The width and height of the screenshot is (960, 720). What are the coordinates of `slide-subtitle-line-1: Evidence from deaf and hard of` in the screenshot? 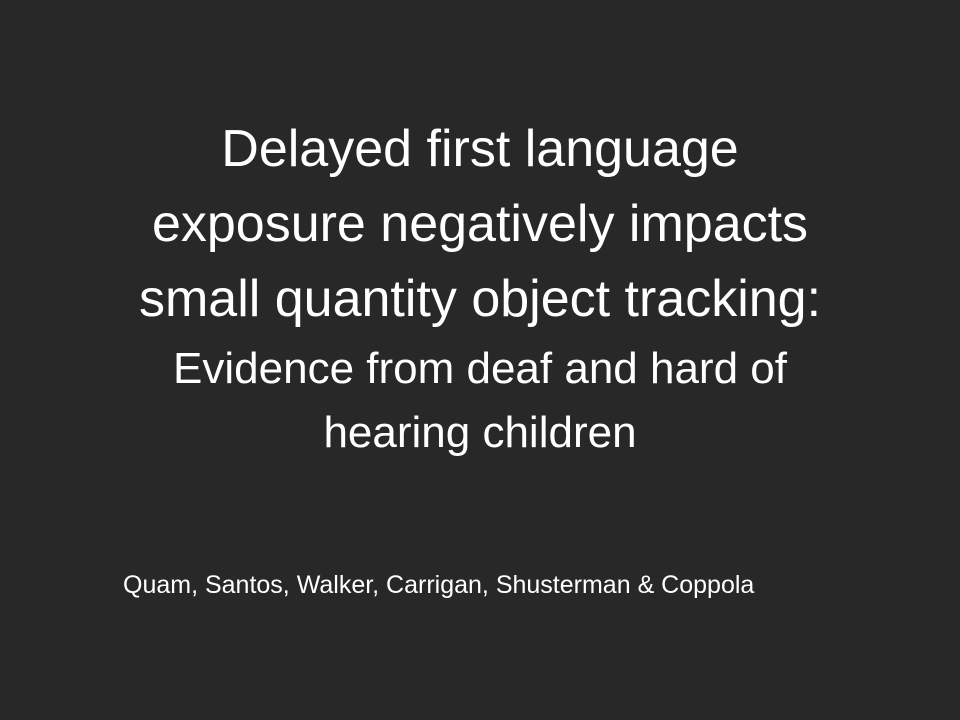 It's located at (480, 368).